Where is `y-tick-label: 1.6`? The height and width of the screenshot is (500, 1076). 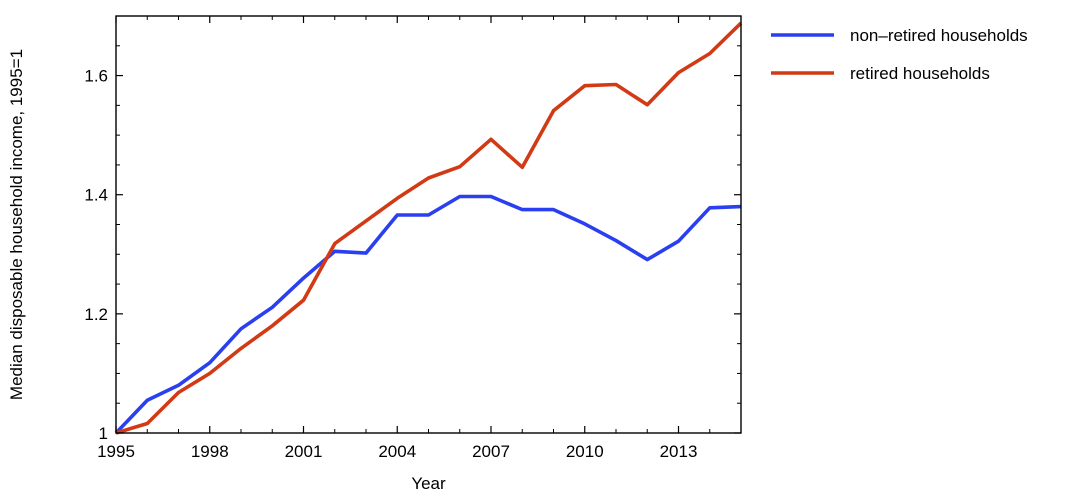
y-tick-label: 1.6 is located at coordinates (96, 76).